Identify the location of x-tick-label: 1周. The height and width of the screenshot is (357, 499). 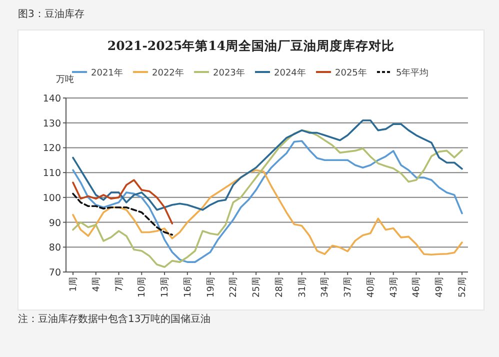
(73, 284).